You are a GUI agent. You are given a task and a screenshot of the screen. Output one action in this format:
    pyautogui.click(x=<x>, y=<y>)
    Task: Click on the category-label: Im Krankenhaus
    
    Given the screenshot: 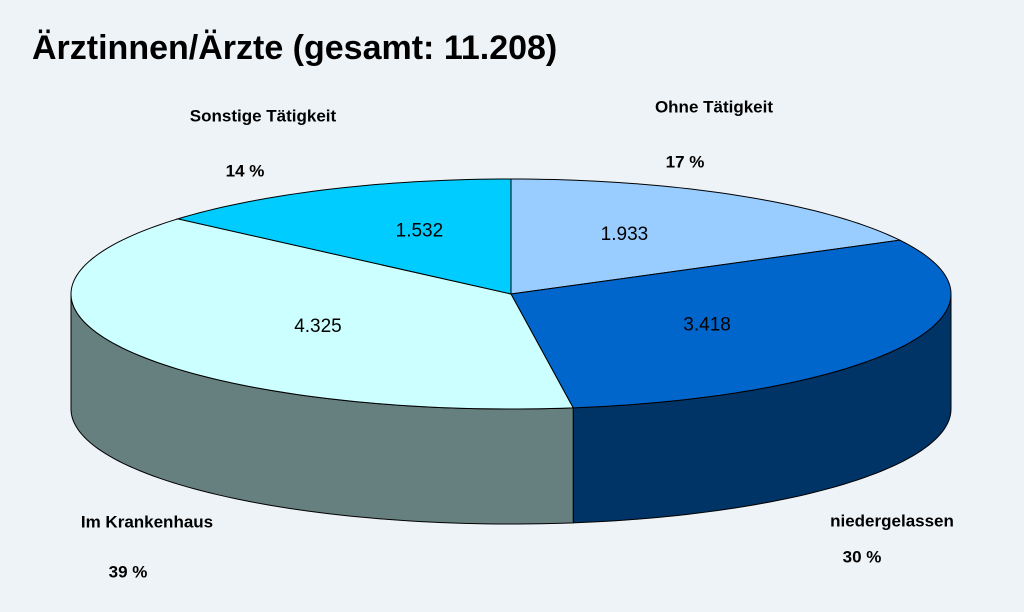 What is the action you would take?
    pyautogui.click(x=147, y=521)
    